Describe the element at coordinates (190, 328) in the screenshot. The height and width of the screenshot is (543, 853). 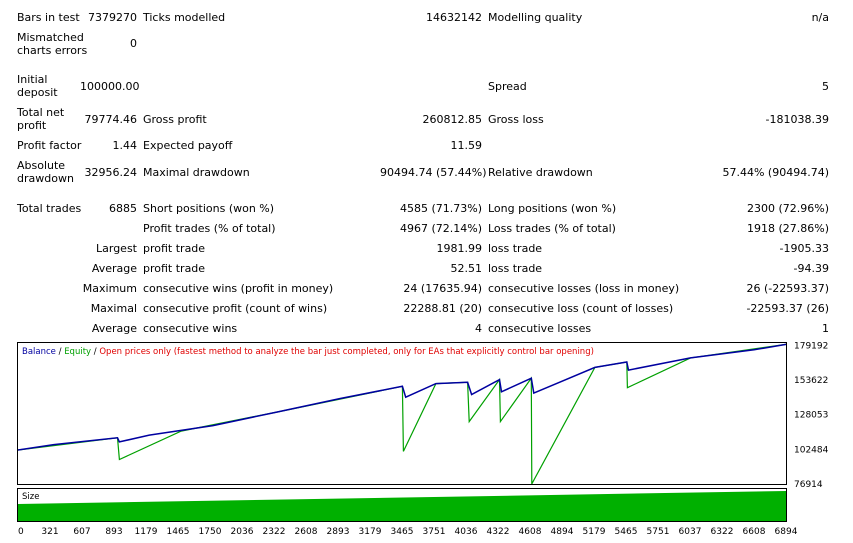
I see `avg-consec-wins-label: consecutive wins` at that location.